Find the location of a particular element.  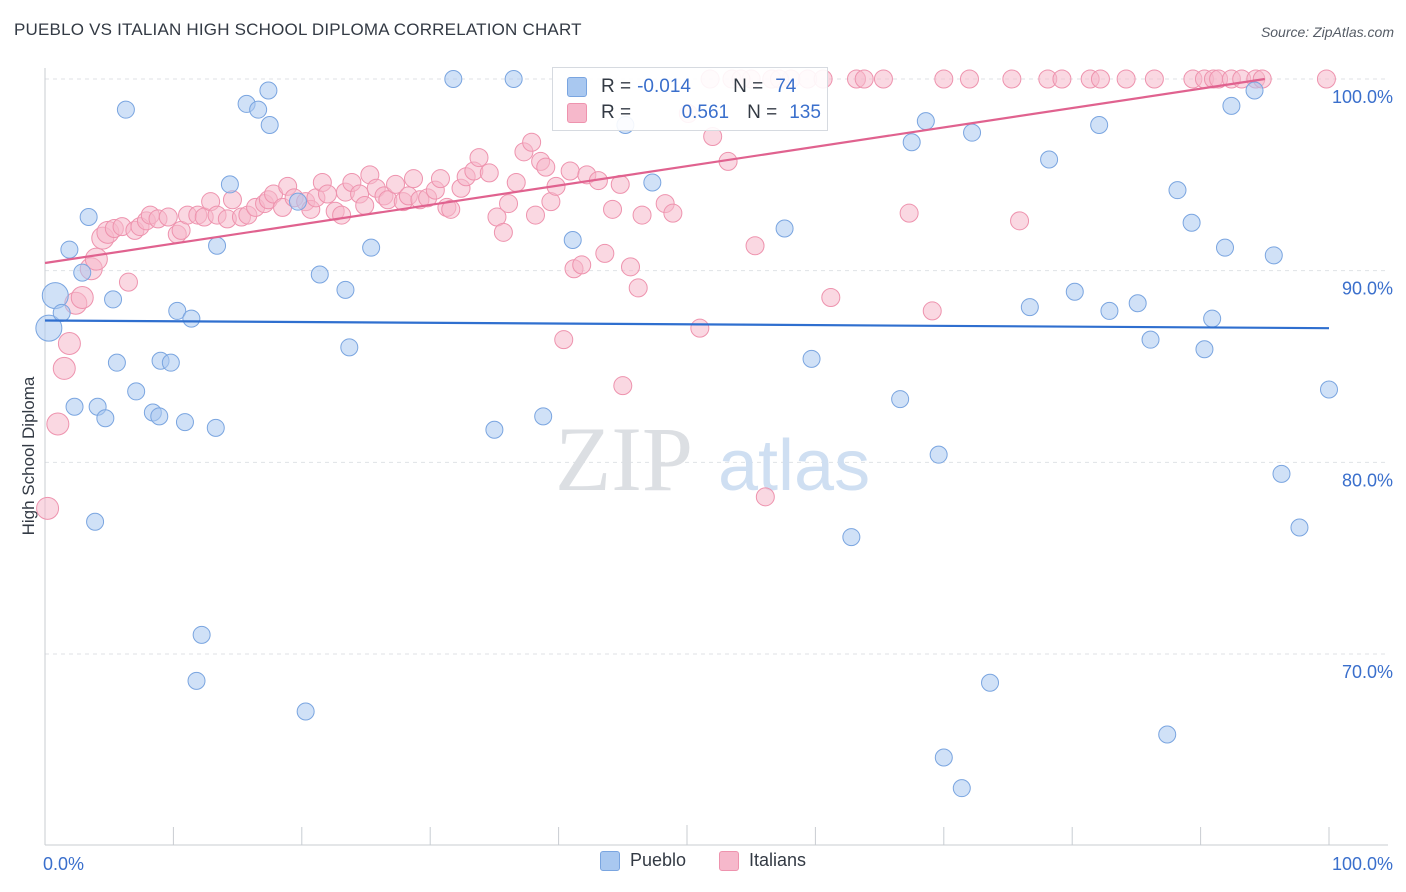

watermark-zip: ZIP is located at coordinates (624, 459).